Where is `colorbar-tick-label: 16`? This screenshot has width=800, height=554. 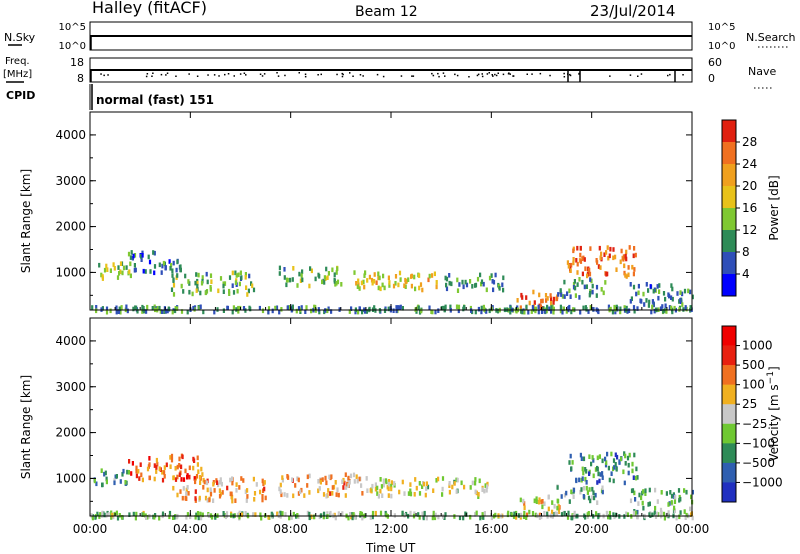
colorbar-tick-label: 16 is located at coordinates (749, 208).